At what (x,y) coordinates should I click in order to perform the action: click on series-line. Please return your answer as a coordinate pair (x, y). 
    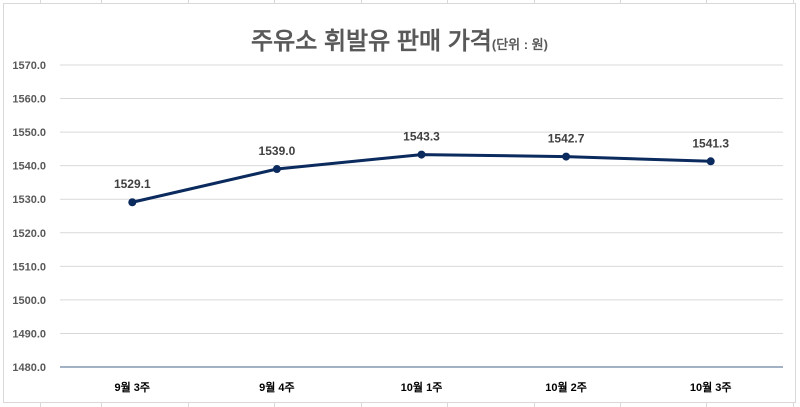
    Looking at the image, I should click on (421, 178).